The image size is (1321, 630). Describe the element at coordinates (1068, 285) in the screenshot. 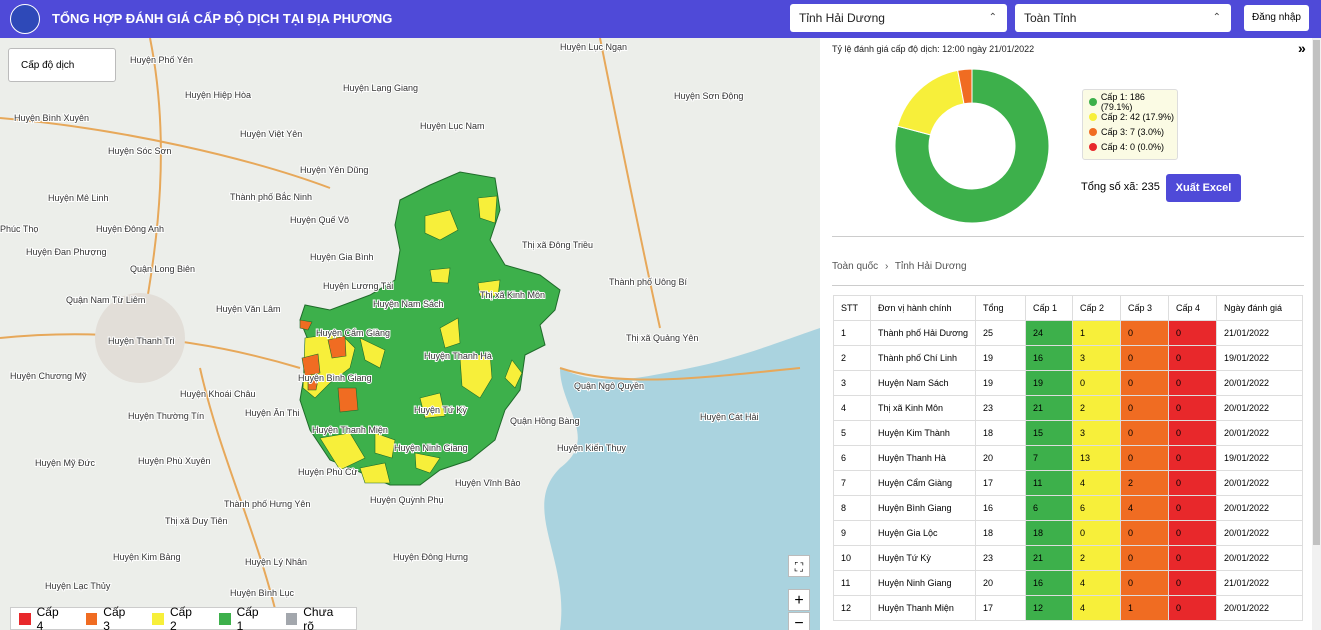

I see `separator` at that location.